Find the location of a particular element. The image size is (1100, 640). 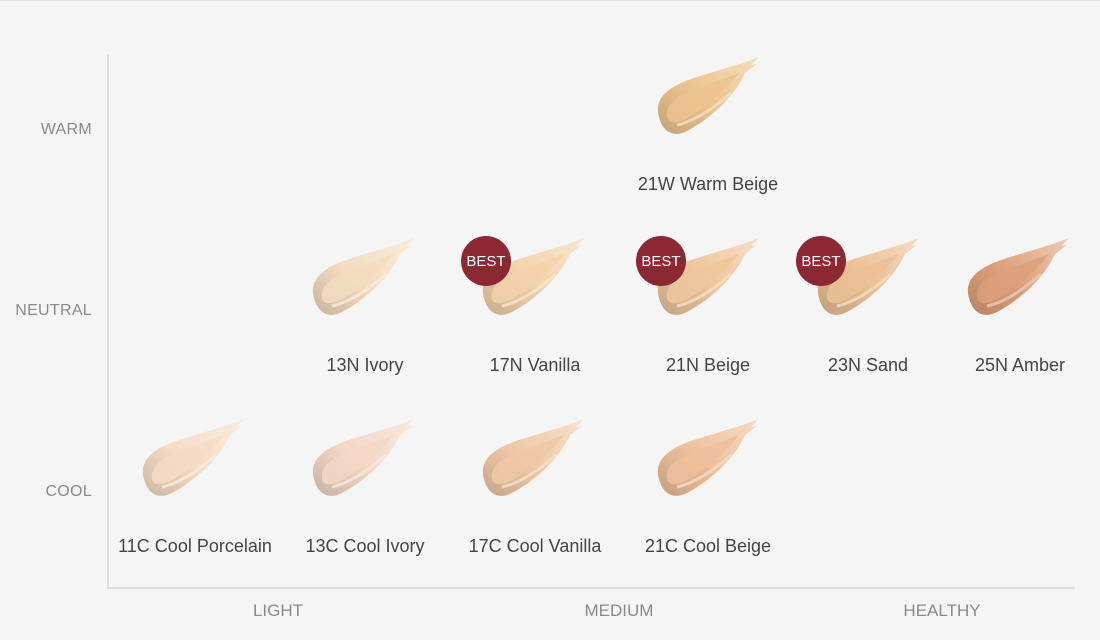

shade-name: 23N Sand is located at coordinates (868, 365).